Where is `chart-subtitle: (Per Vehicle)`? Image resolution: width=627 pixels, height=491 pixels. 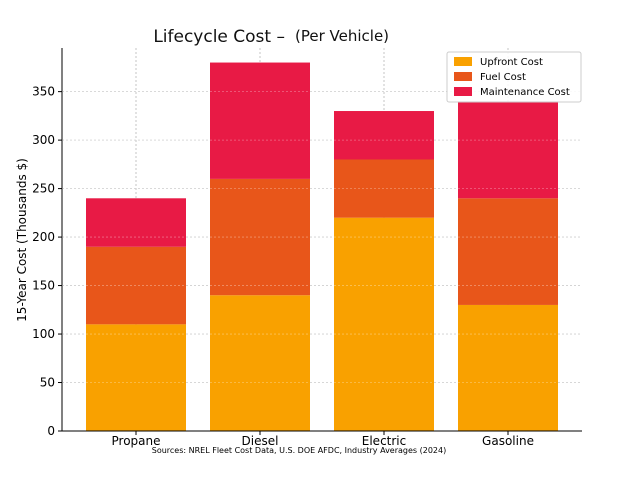
chart-subtitle: (Per Vehicle) is located at coordinates (342, 36).